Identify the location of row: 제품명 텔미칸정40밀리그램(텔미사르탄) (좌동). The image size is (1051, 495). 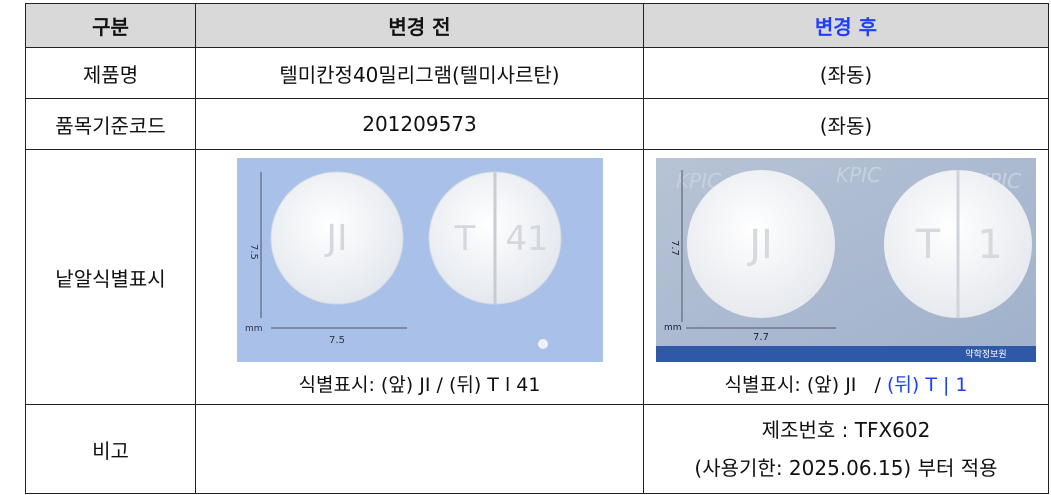
(537, 73).